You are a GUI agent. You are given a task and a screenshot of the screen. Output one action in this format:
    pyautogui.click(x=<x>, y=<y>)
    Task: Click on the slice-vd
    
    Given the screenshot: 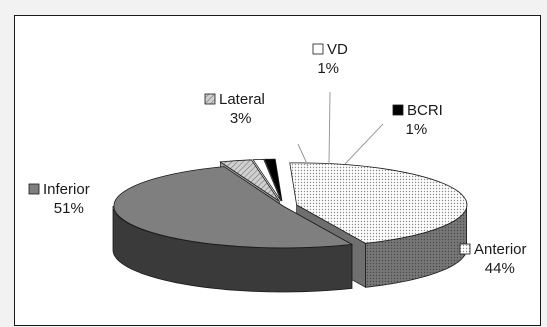 What is the action you would take?
    pyautogui.click(x=267, y=180)
    